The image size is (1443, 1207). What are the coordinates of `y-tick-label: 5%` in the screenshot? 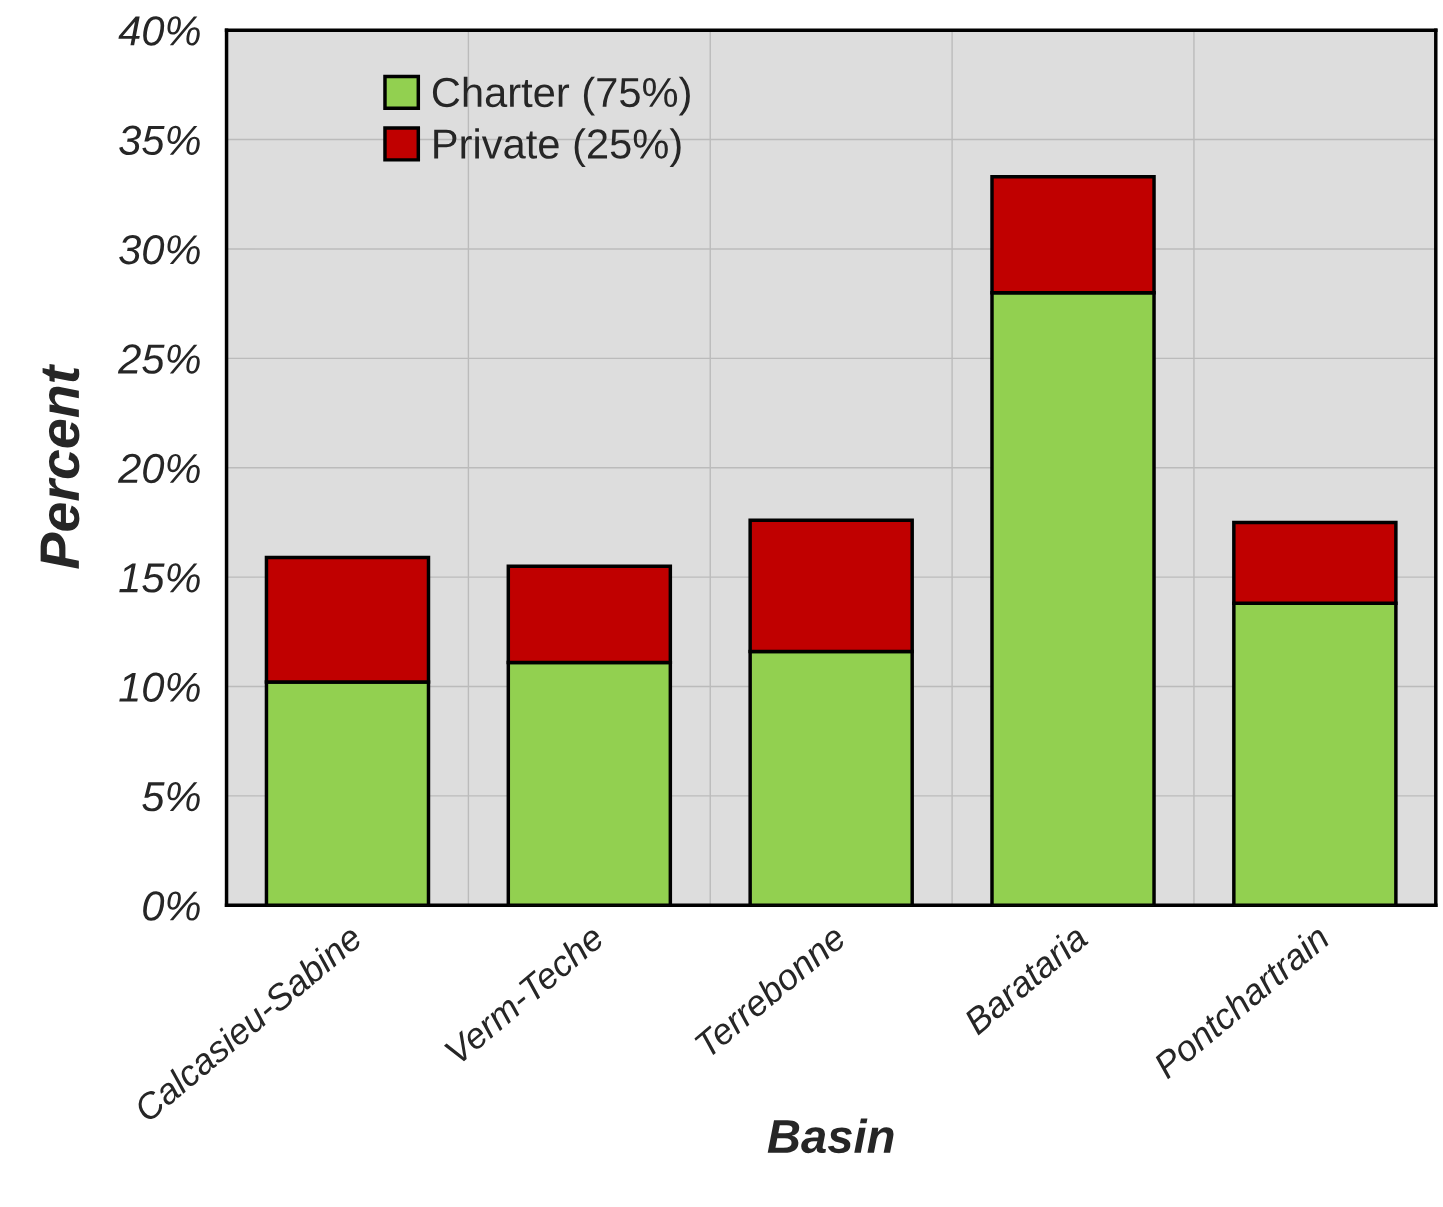 It's located at (171, 797).